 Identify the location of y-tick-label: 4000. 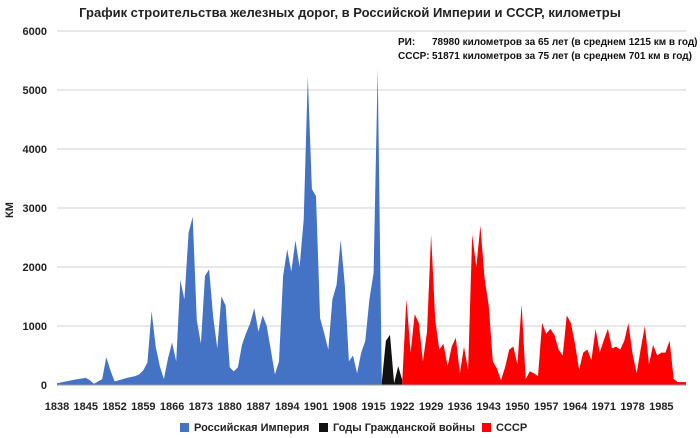
(35, 150).